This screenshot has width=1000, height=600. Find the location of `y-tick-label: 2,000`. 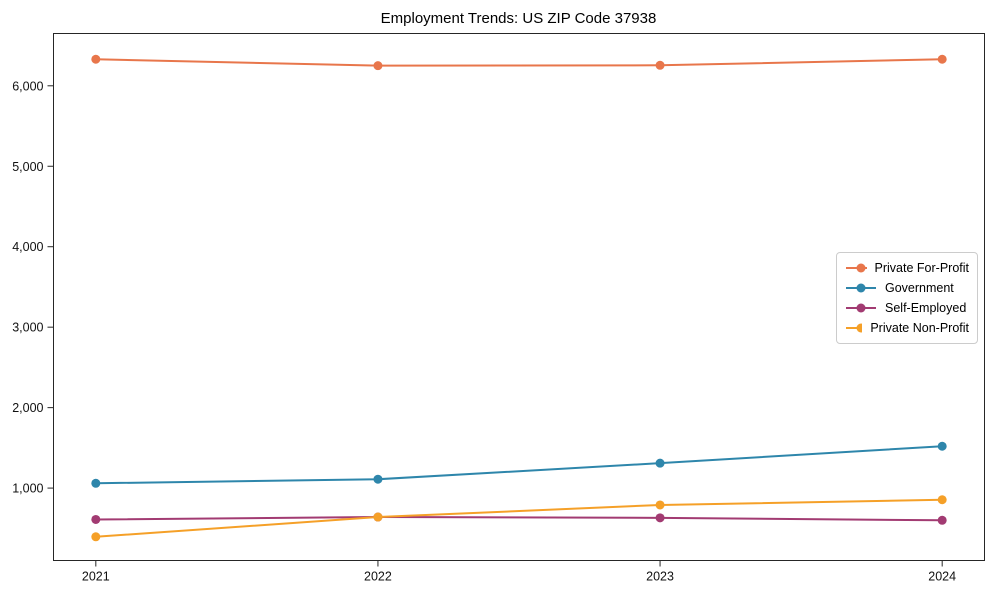

y-tick-label: 2,000 is located at coordinates (27, 408).